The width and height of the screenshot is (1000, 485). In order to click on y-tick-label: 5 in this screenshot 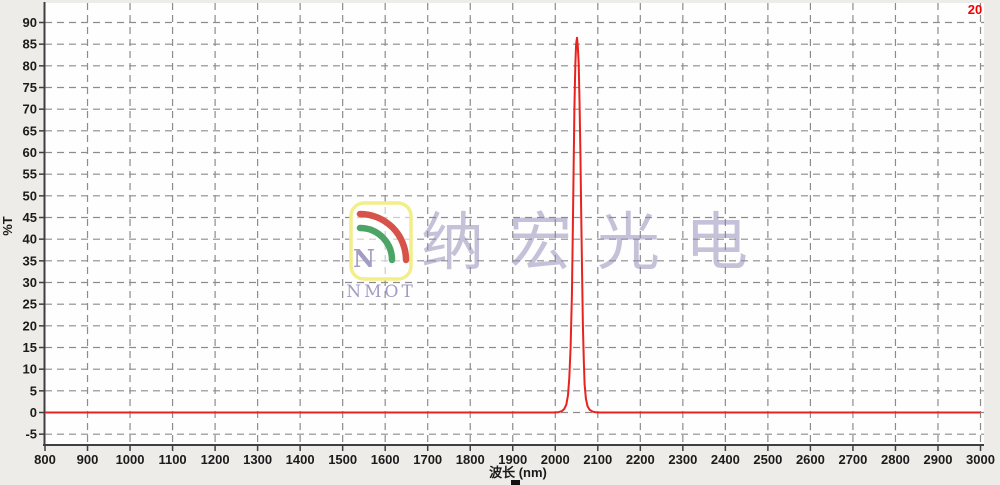, I will do `click(33, 390)`.